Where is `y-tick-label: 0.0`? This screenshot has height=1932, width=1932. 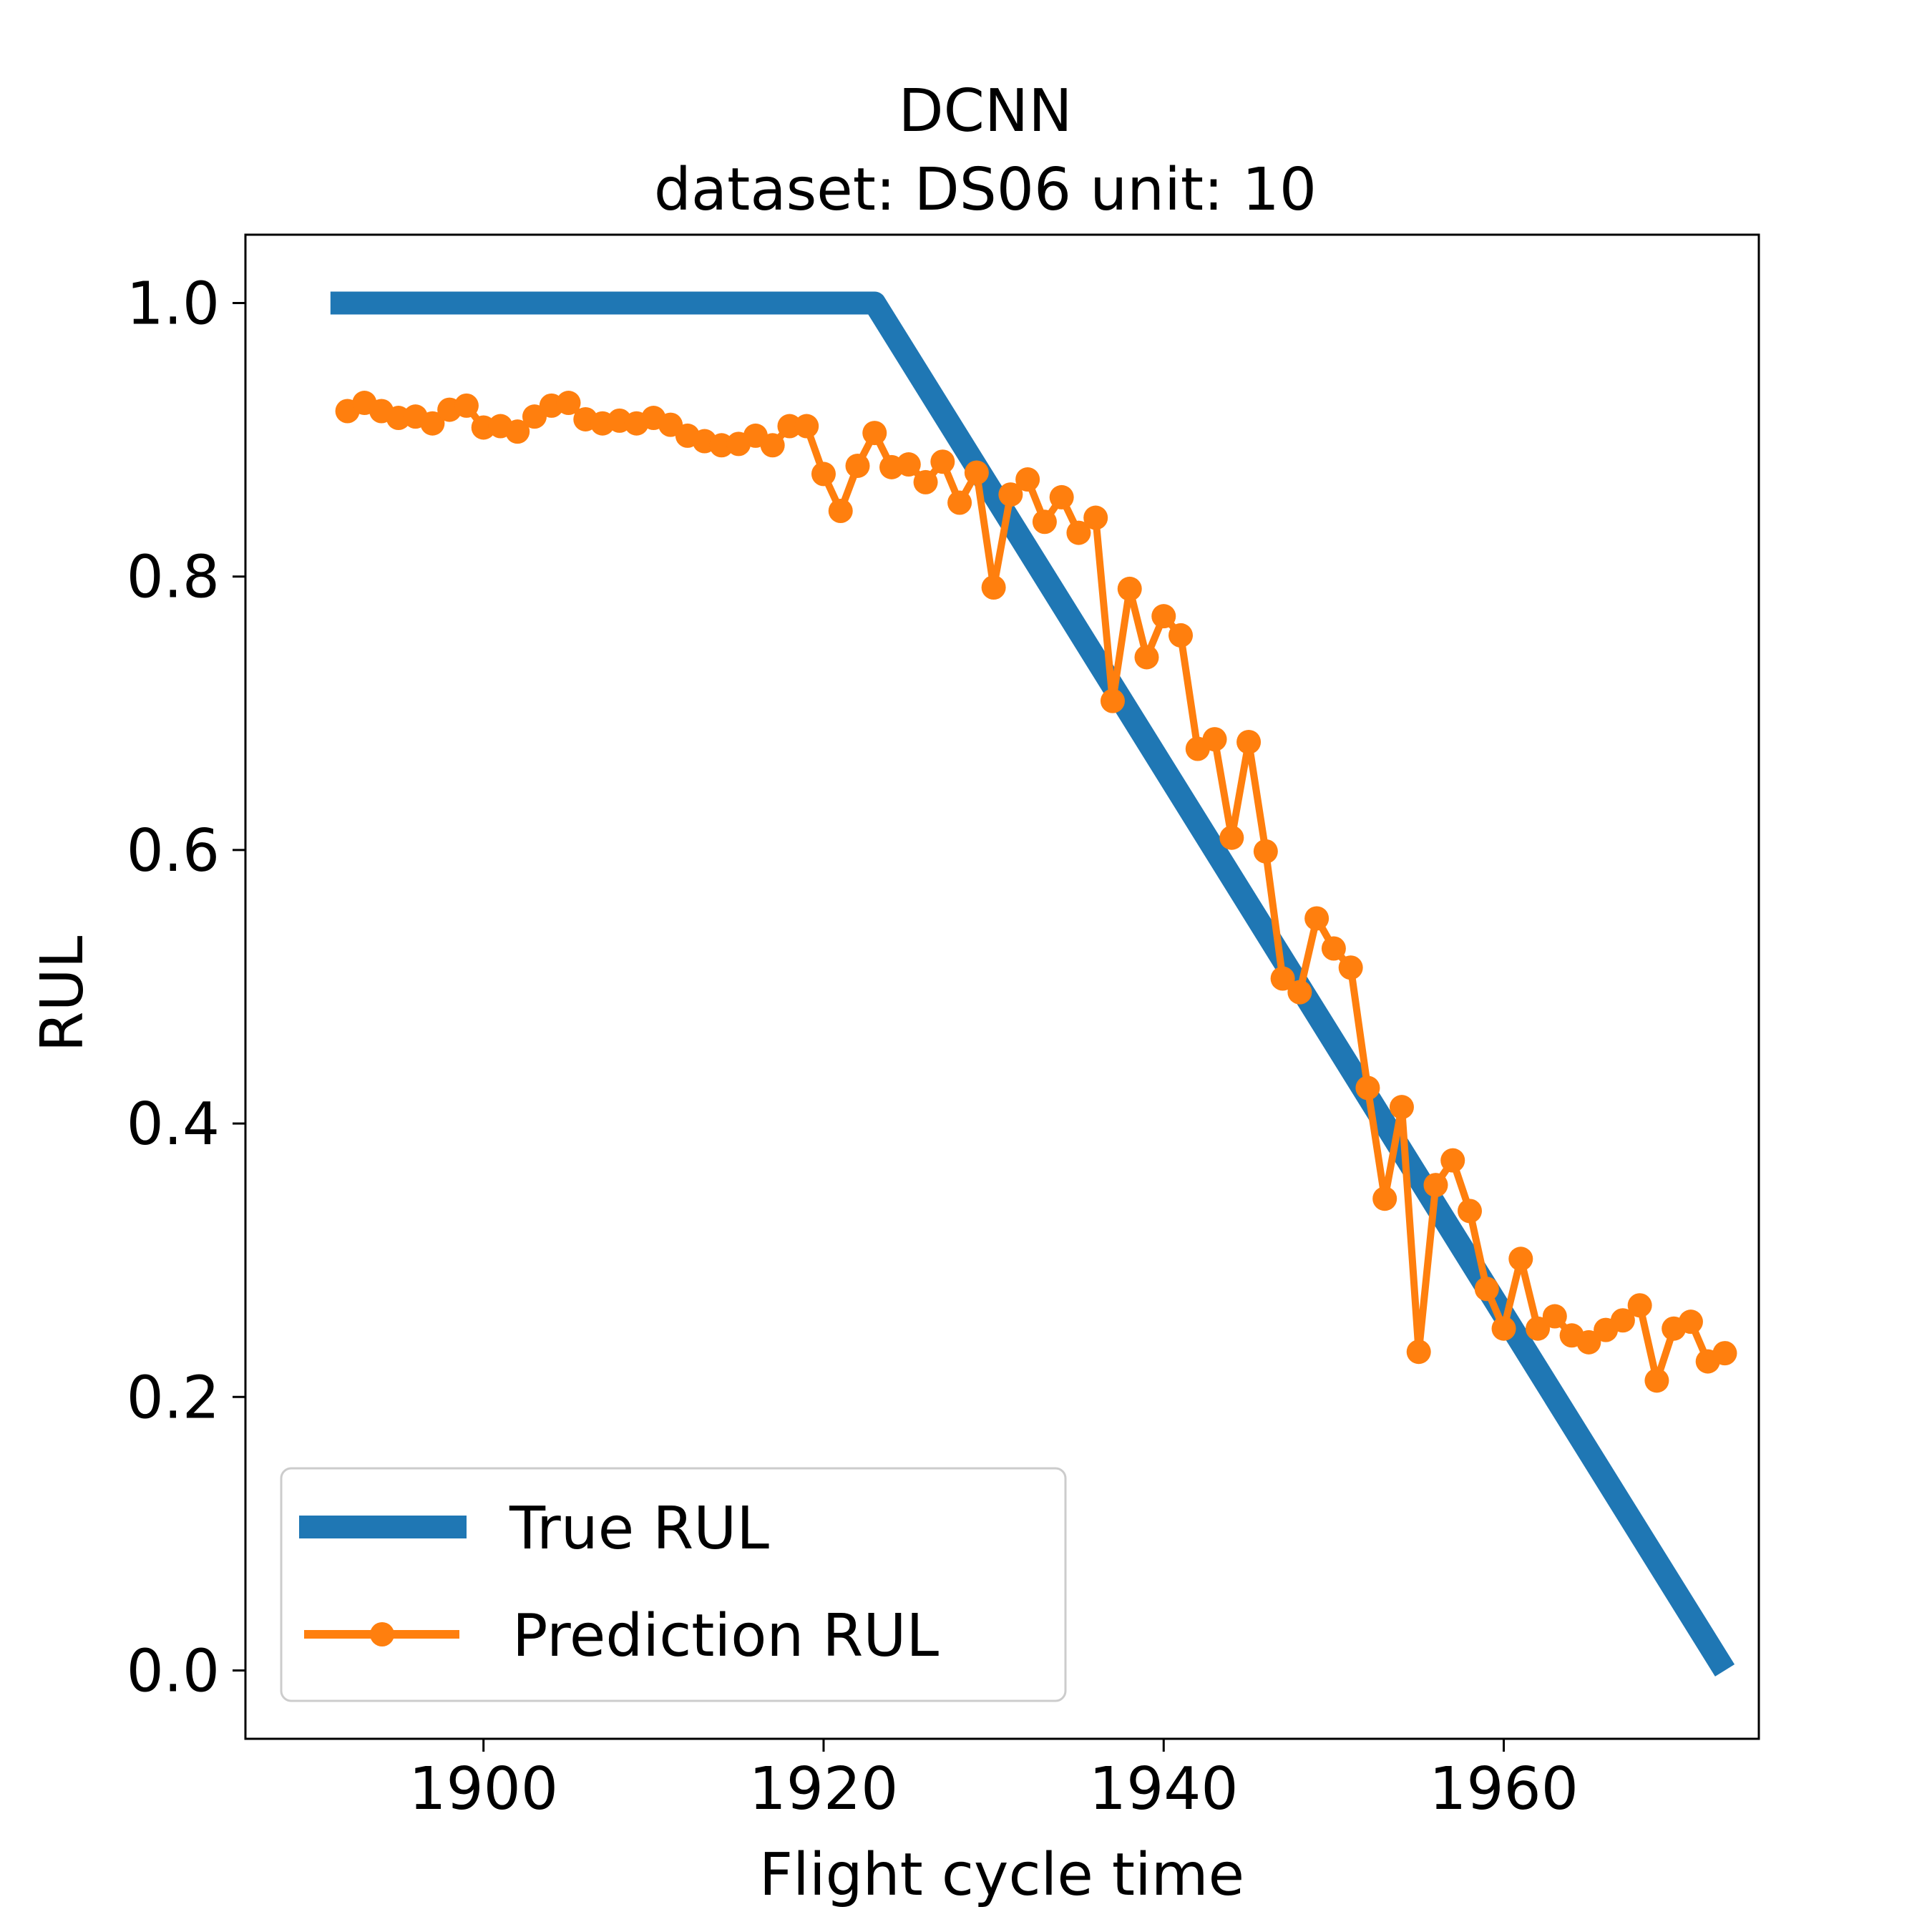
y-tick-label: 0.0 is located at coordinates (173, 1671).